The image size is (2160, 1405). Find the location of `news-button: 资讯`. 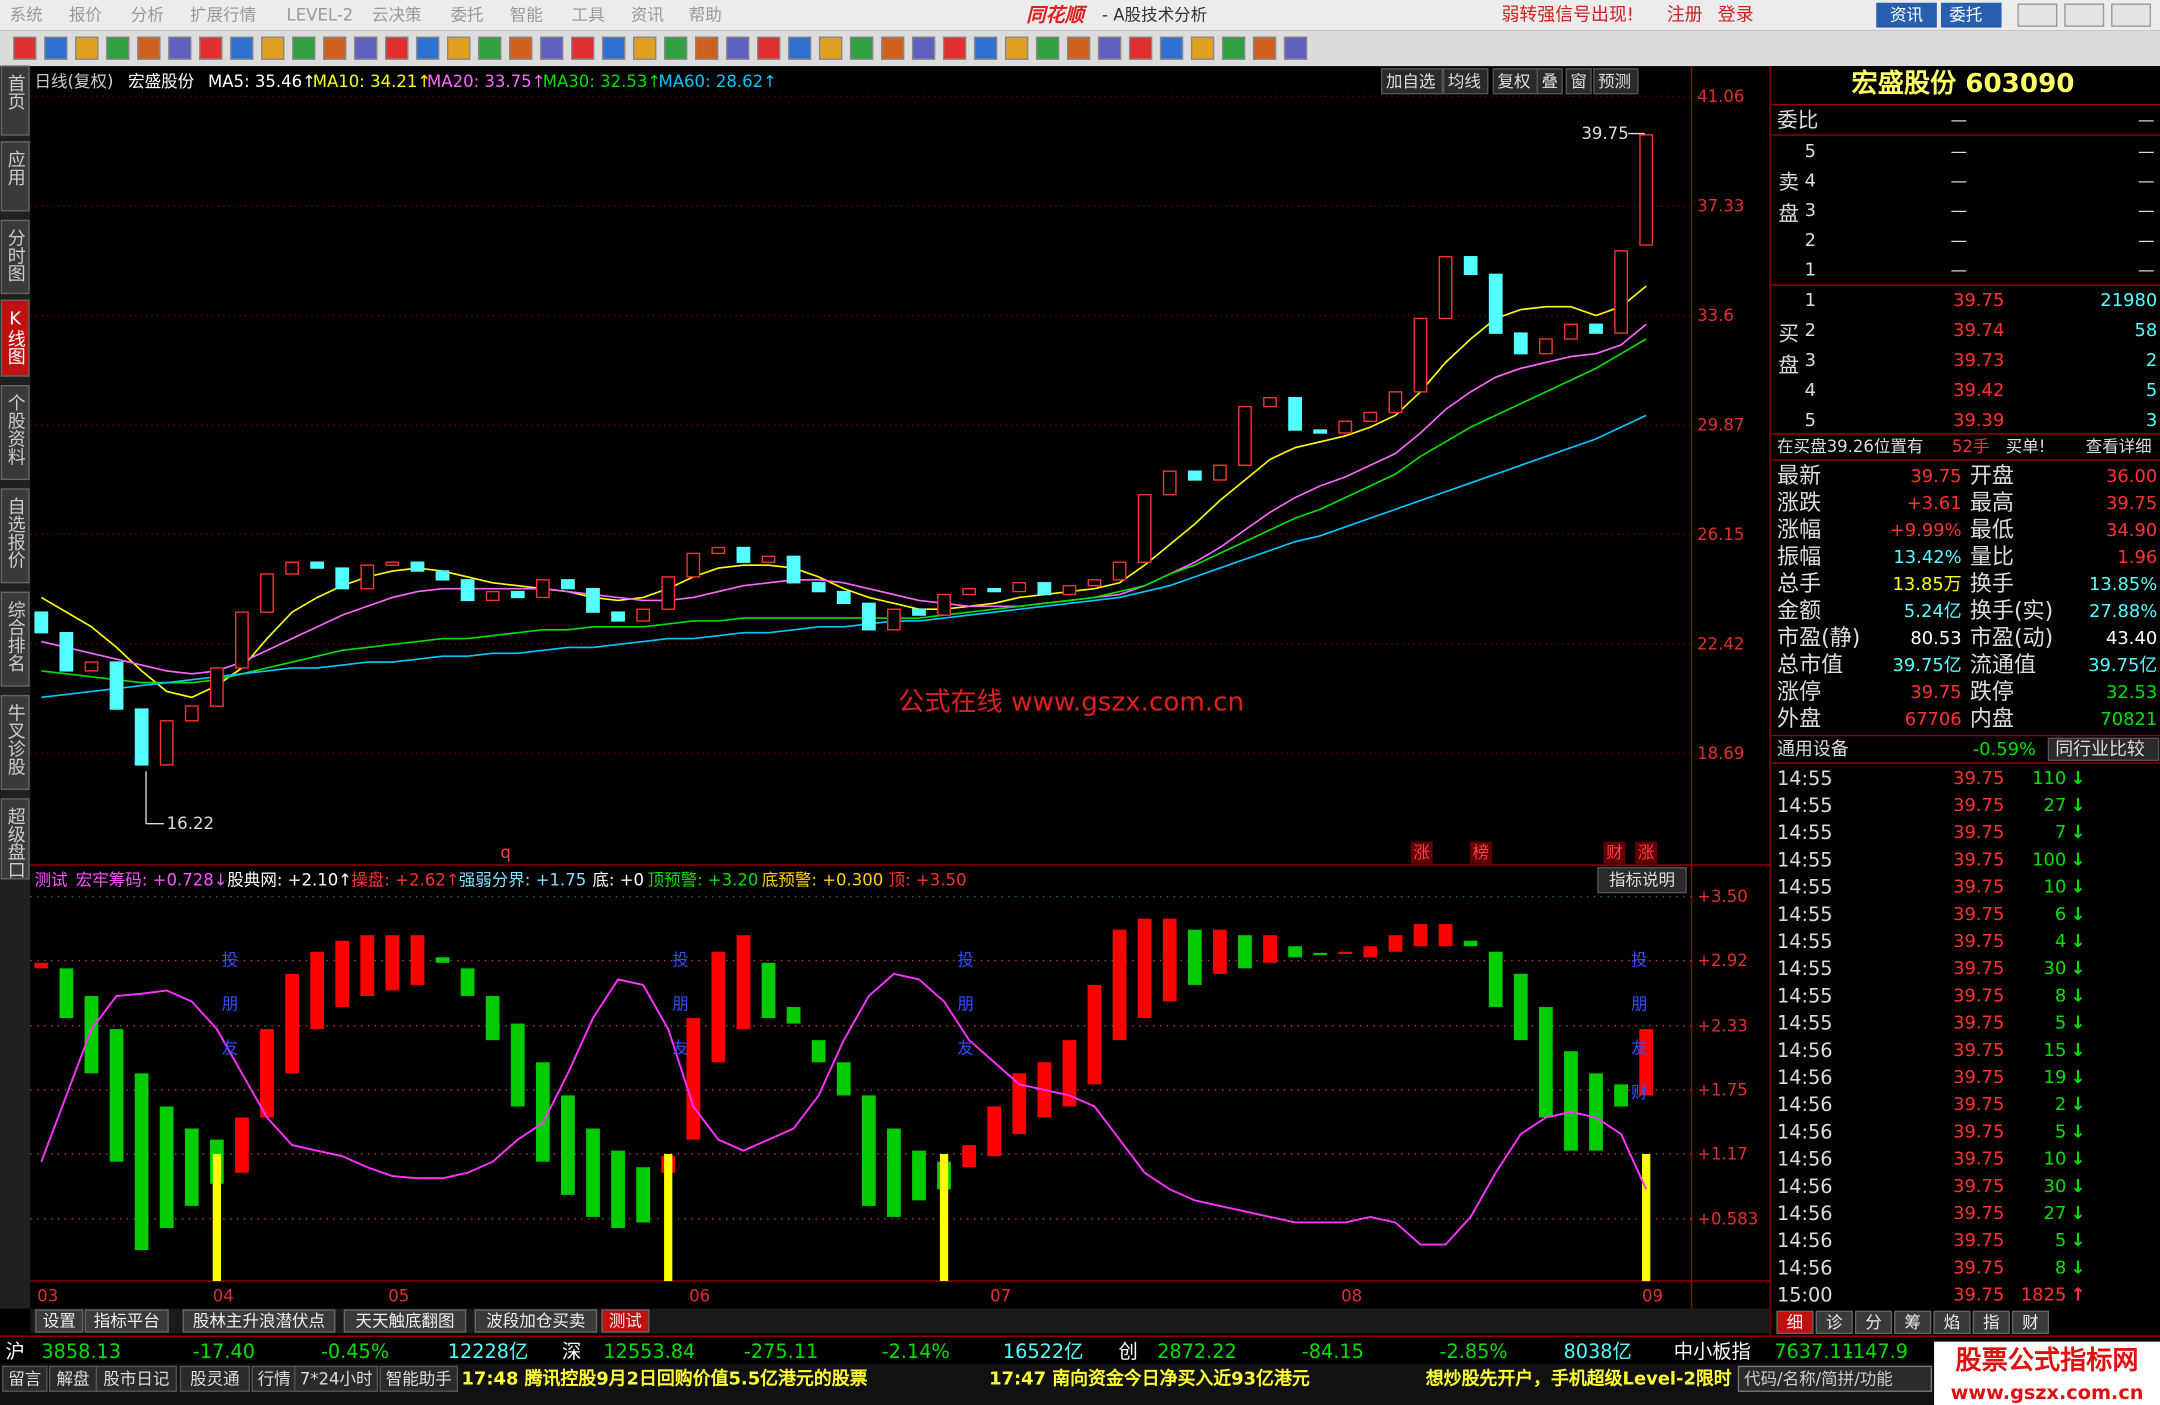

news-button: 资讯 is located at coordinates (1906, 15).